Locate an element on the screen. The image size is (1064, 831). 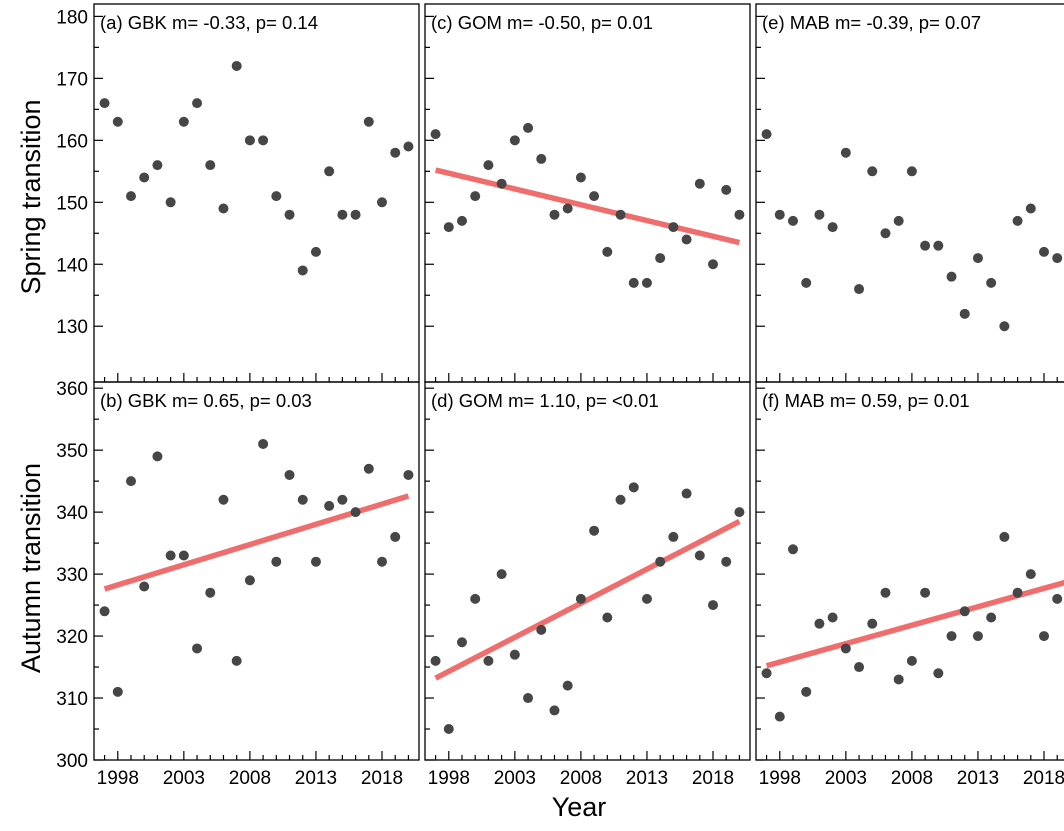
x-axis-label: Year is located at coordinates (579, 807).